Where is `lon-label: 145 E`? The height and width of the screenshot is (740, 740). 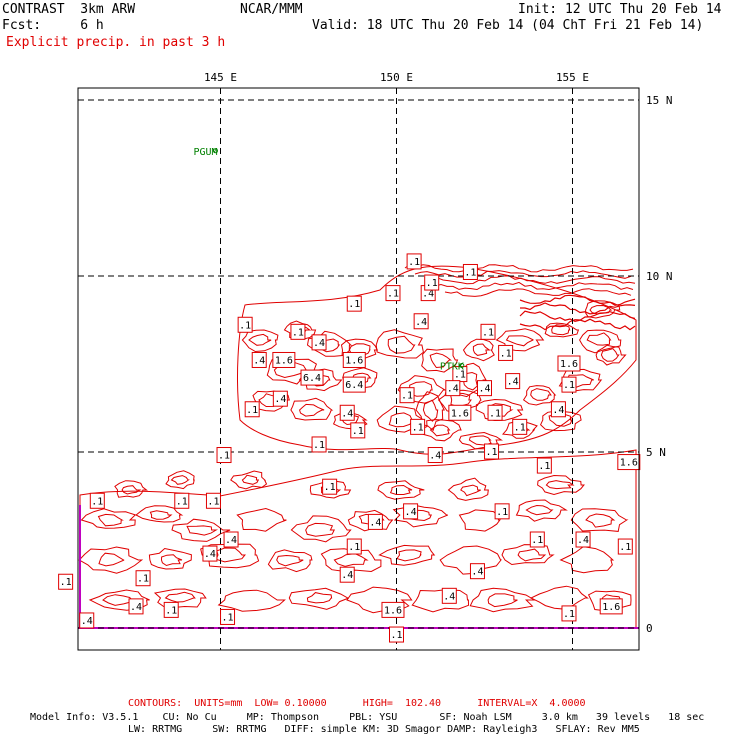 lon-label: 145 E is located at coordinates (220, 77).